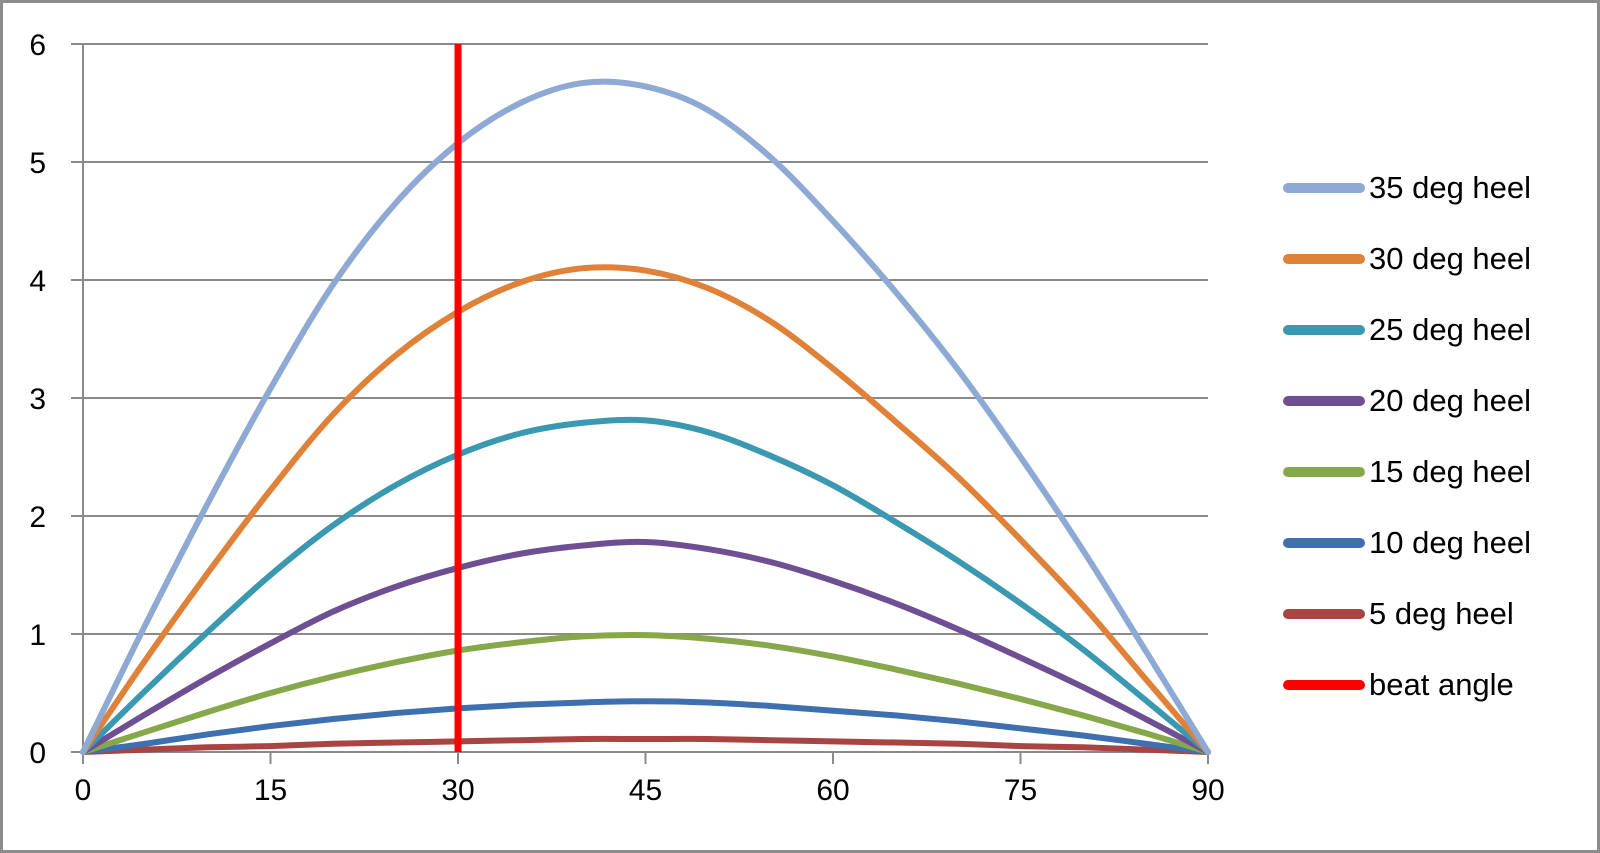 This screenshot has width=1600, height=853. Describe the element at coordinates (37, 45) in the screenshot. I see `y-tick-label: 6` at that location.